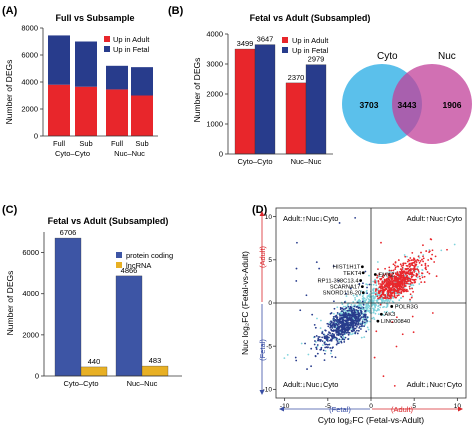  What do you see at coordinates (214, 34) in the screenshot?
I see `y-tick-label: 4000` at bounding box center [214, 34].